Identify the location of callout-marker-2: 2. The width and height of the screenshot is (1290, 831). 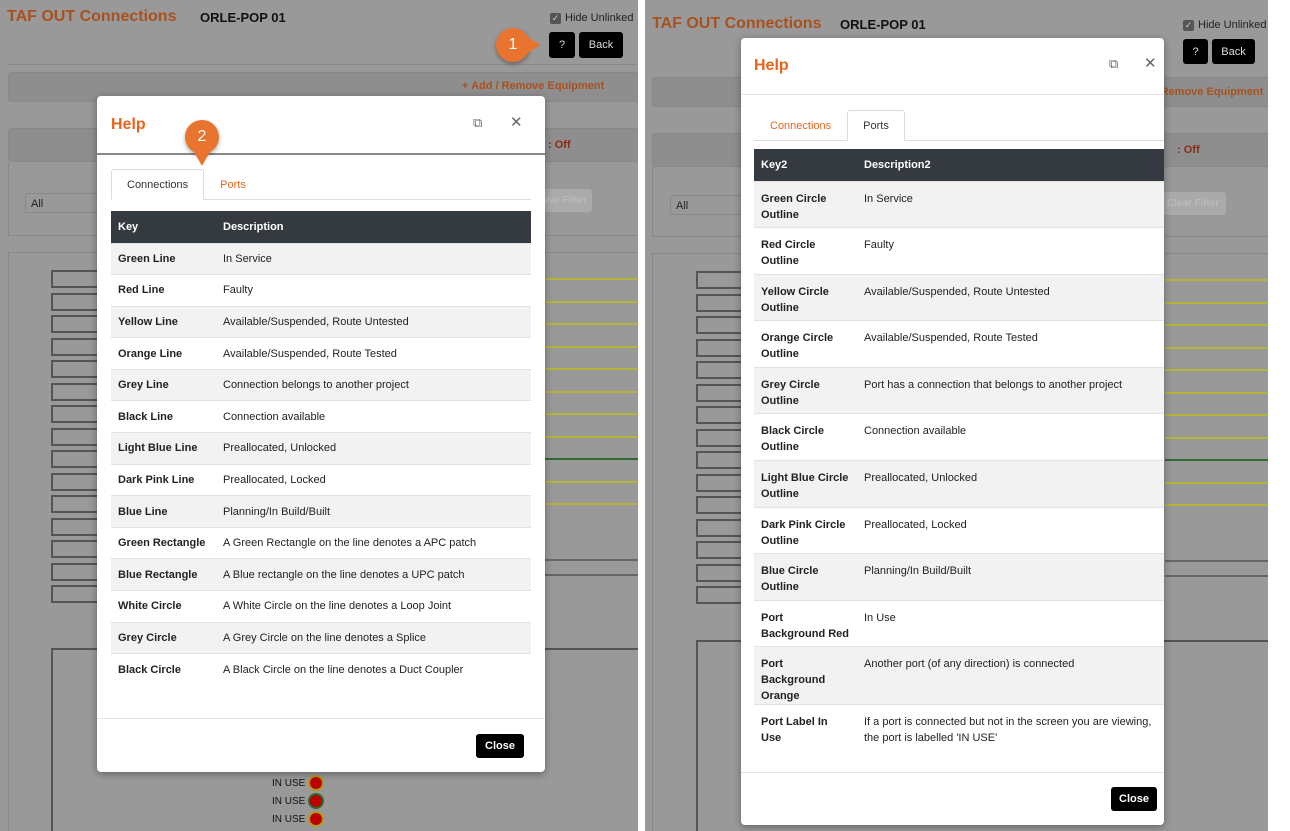
(202, 143).